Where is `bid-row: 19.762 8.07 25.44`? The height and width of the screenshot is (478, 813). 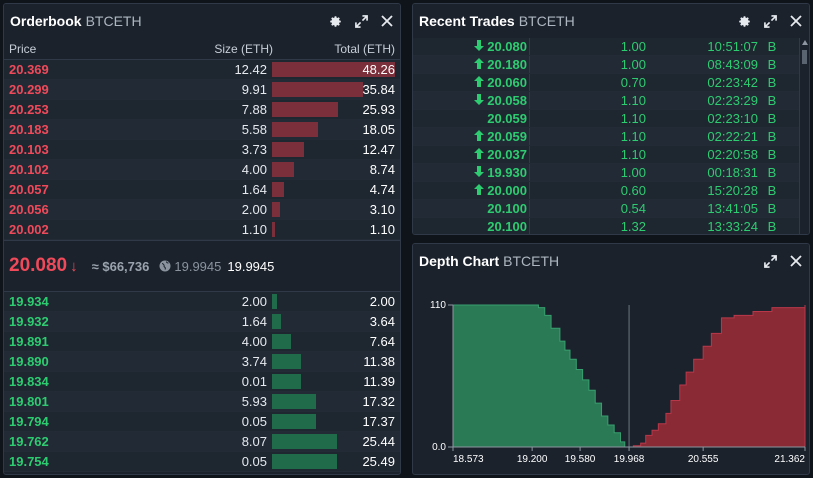
bid-row: 19.762 8.07 25.44 is located at coordinates (202, 442).